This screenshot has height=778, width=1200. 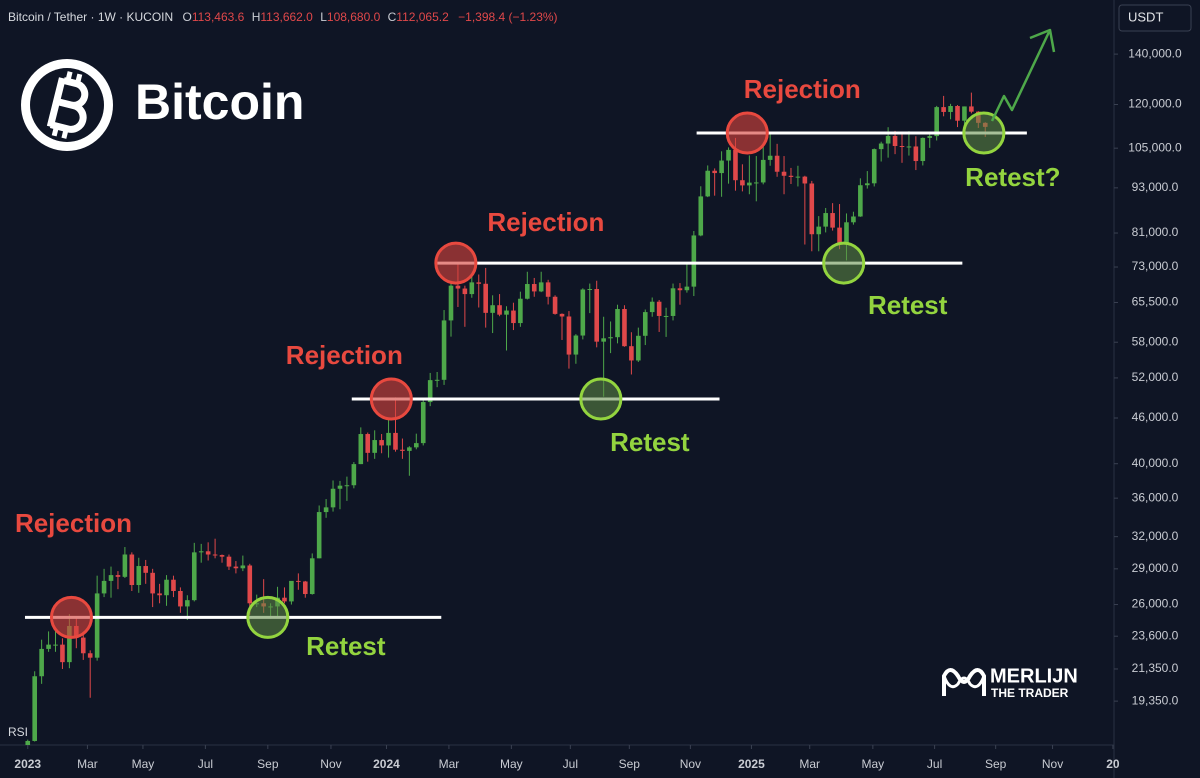 What do you see at coordinates (67, 105) in the screenshot?
I see `logo-glyph` at bounding box center [67, 105].